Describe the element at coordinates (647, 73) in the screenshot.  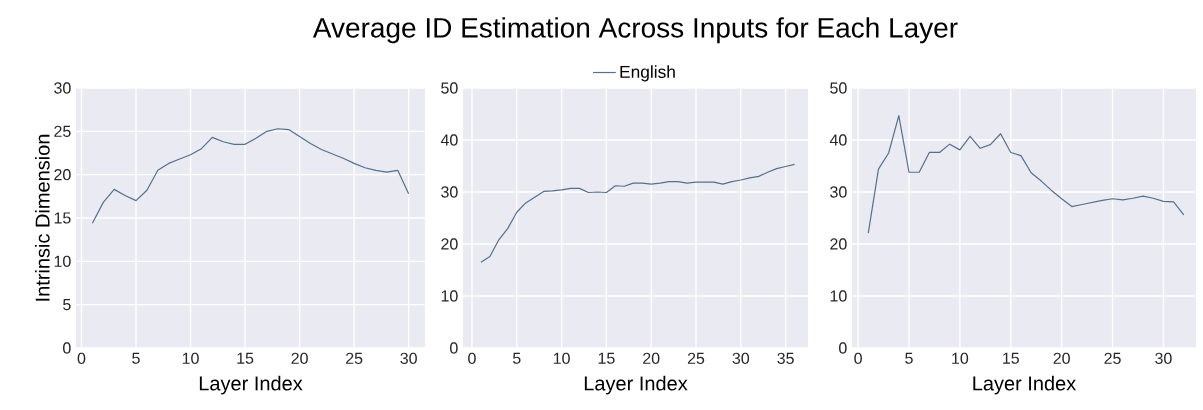
I see `legend-label: English` at that location.